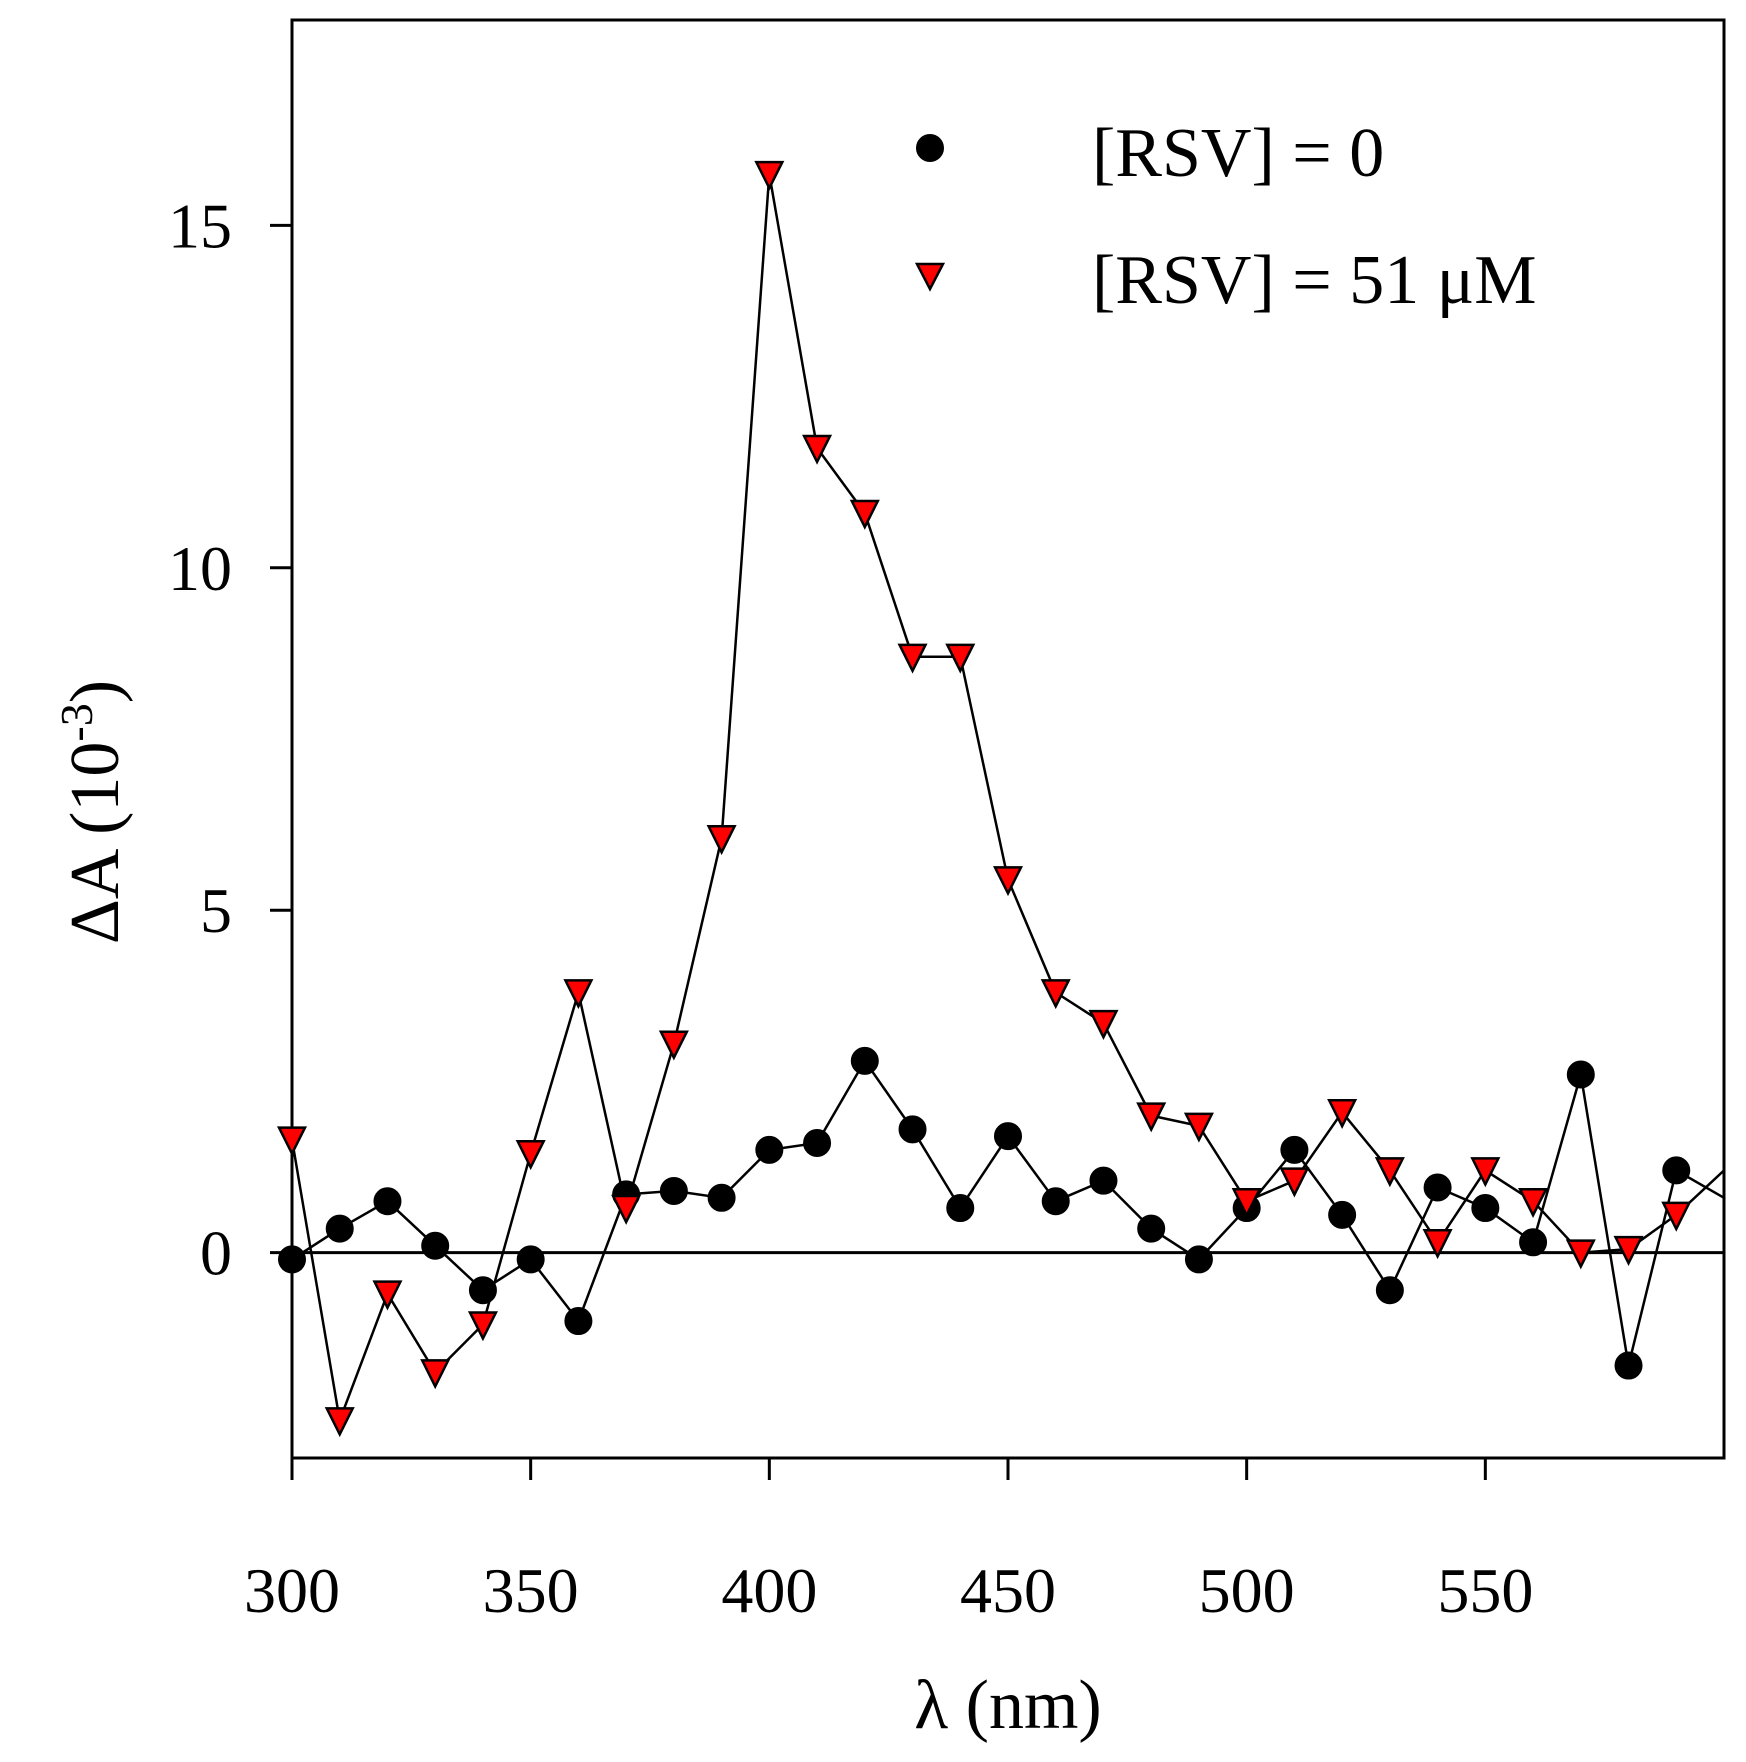 This screenshot has width=1746, height=1762. What do you see at coordinates (95, 843) in the screenshot?
I see `y-axis-label-main: ΔA (10` at bounding box center [95, 843].